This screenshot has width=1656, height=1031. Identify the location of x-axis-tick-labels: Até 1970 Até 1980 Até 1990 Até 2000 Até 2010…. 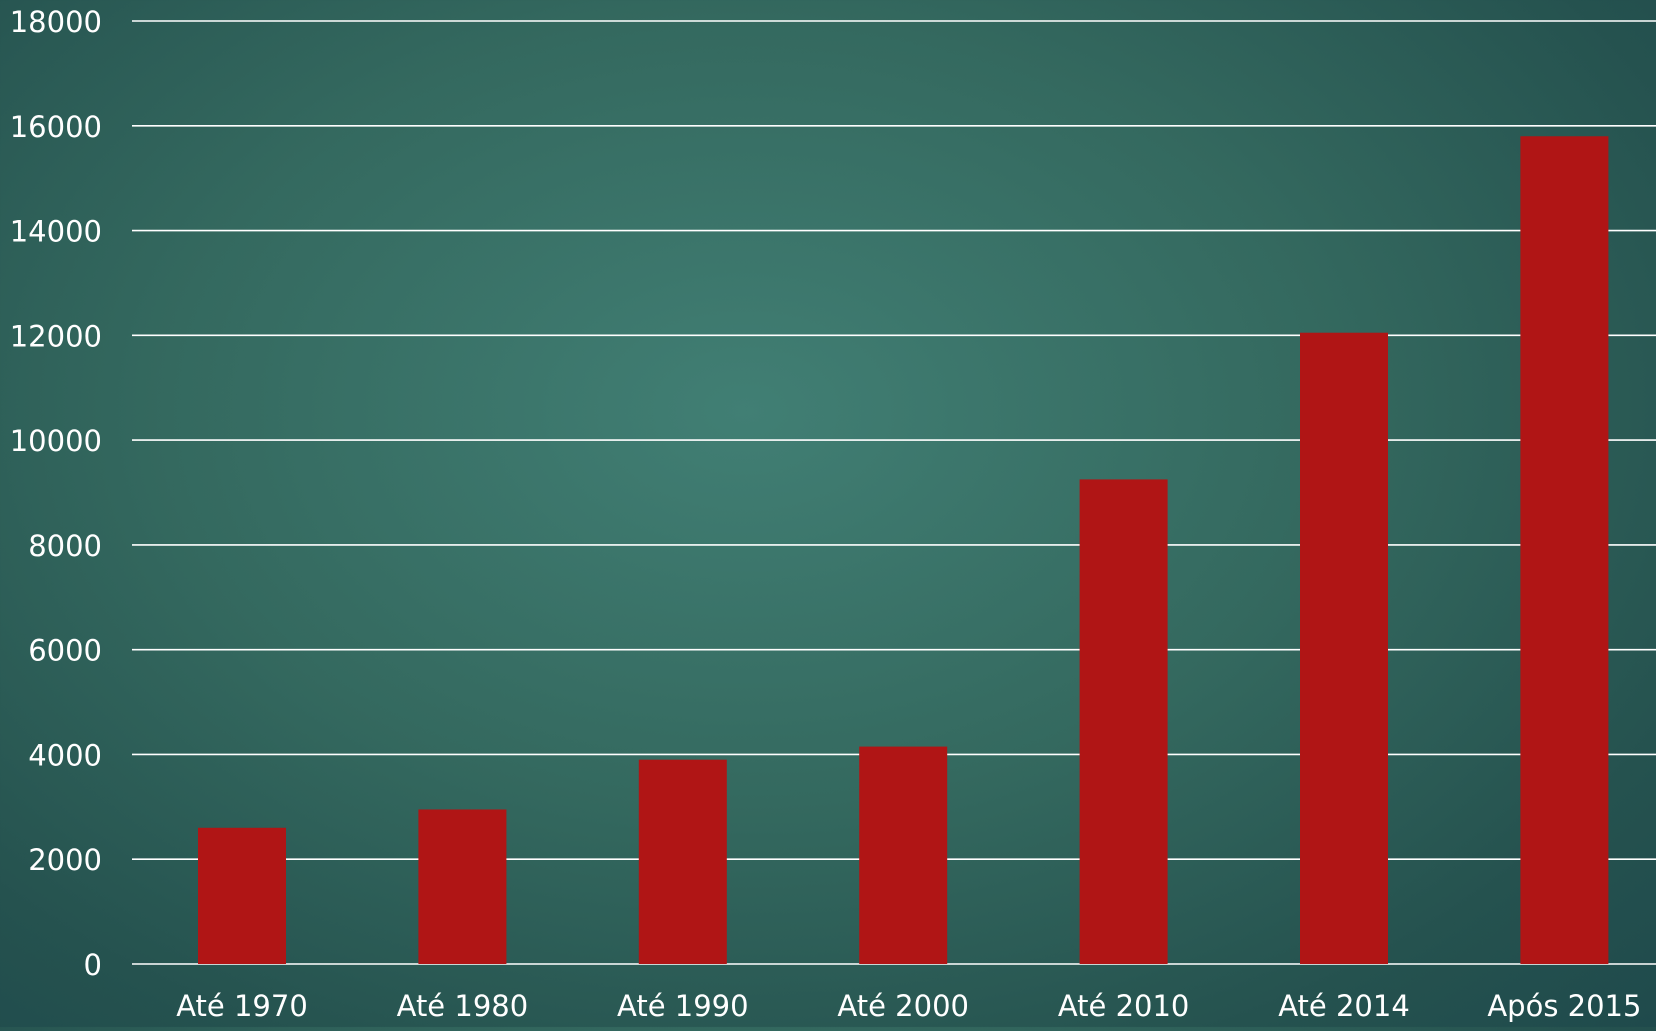
(908, 1006).